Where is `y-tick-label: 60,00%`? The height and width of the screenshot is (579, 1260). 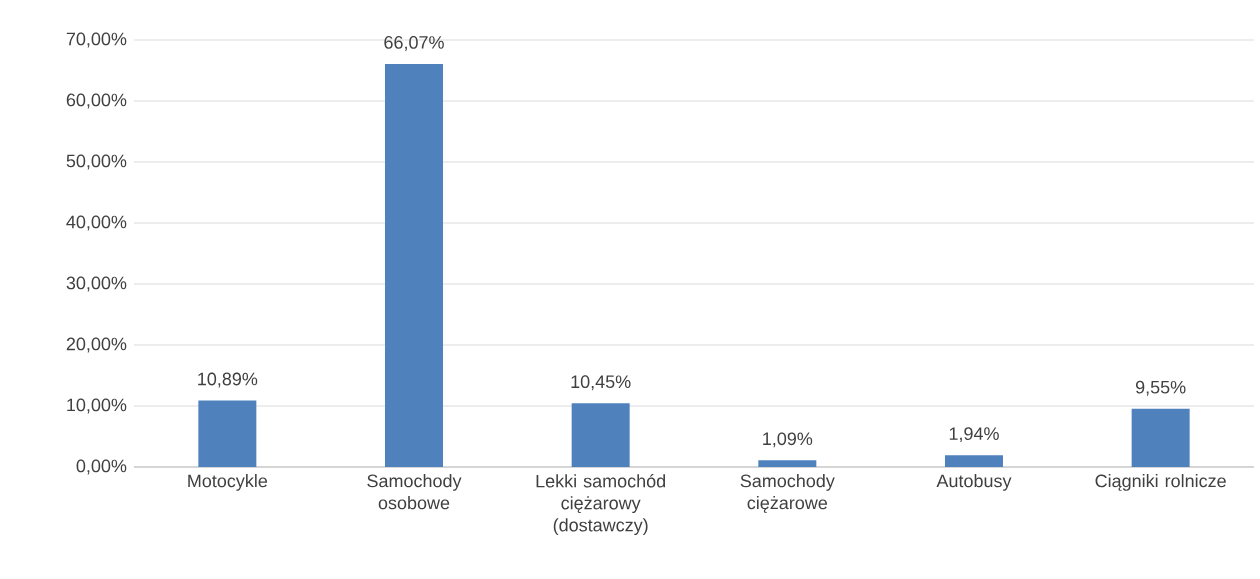
y-tick-label: 60,00% is located at coordinates (96, 101).